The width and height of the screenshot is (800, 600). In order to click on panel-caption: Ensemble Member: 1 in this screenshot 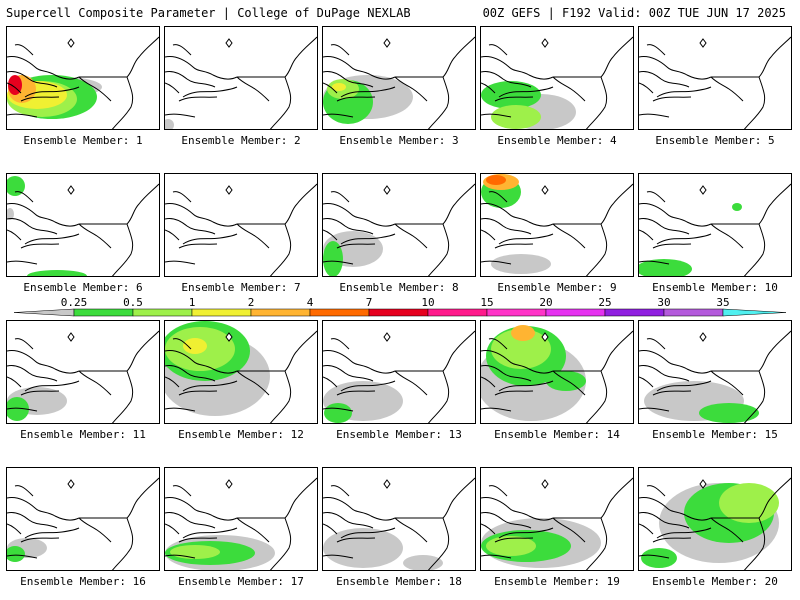, I will do `click(83, 140)`.